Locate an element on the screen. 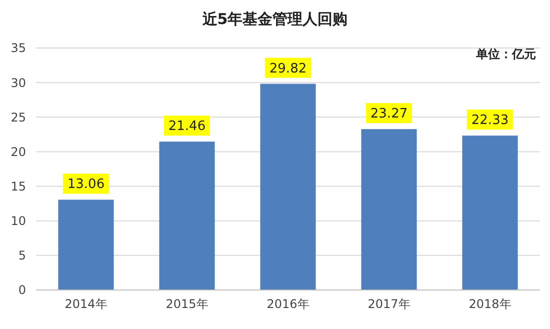 The image size is (550, 329). data-label: 21.46 is located at coordinates (187, 126).